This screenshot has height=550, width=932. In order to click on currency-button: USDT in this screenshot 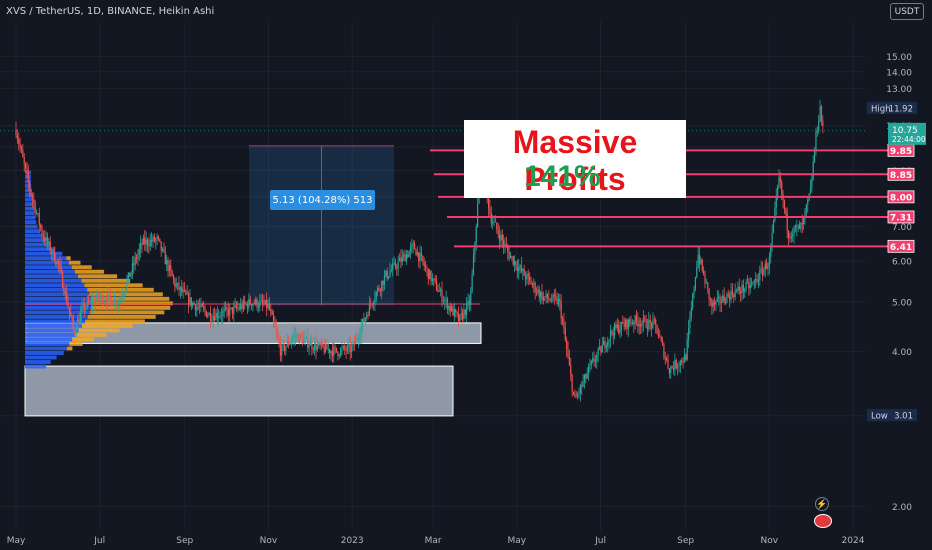, I will do `click(907, 11)`.